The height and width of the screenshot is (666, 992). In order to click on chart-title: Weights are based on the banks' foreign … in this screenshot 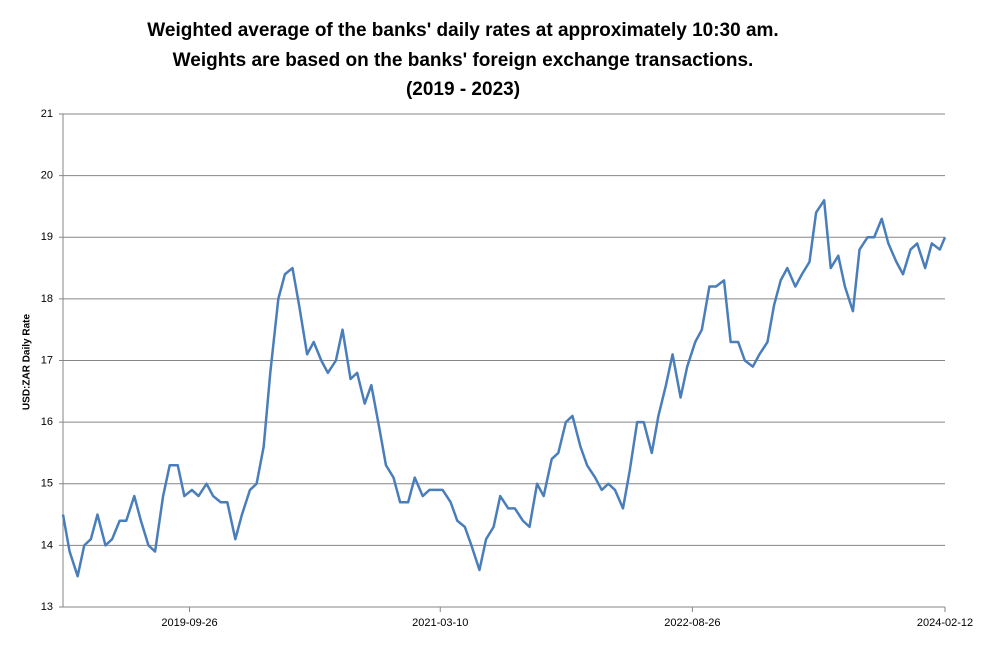, I will do `click(463, 60)`.